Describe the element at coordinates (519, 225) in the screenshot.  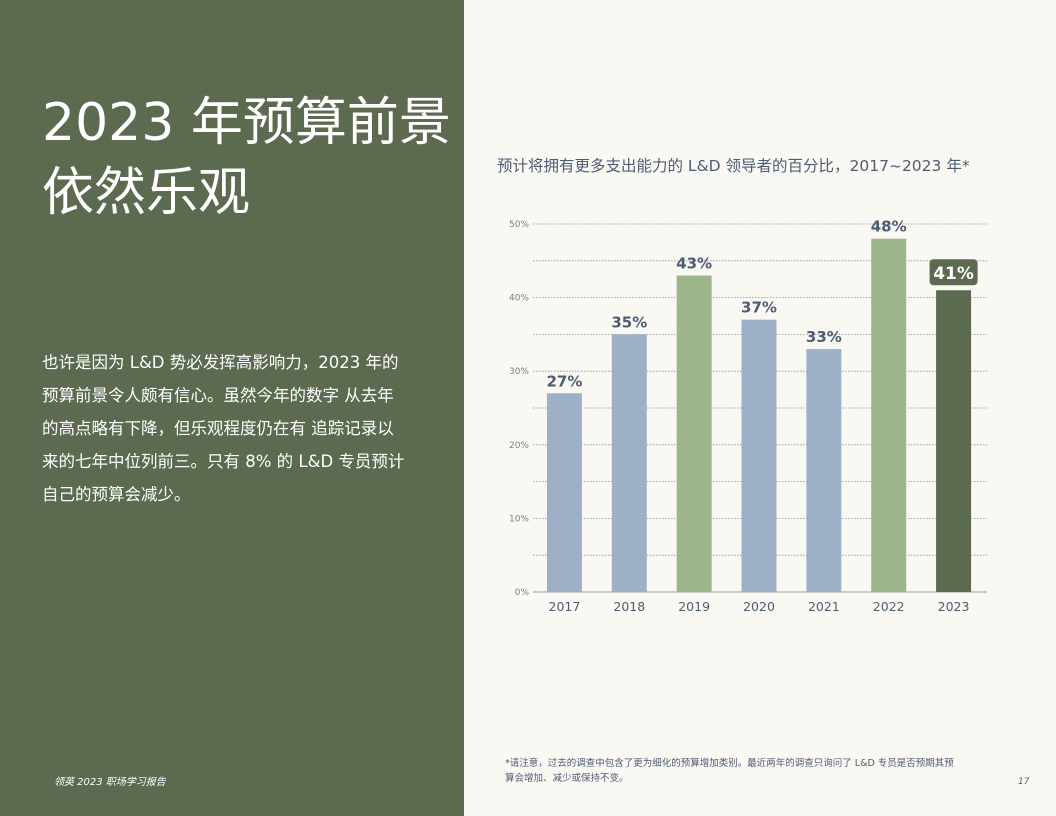
I see `y-tick-label: 50%` at that location.